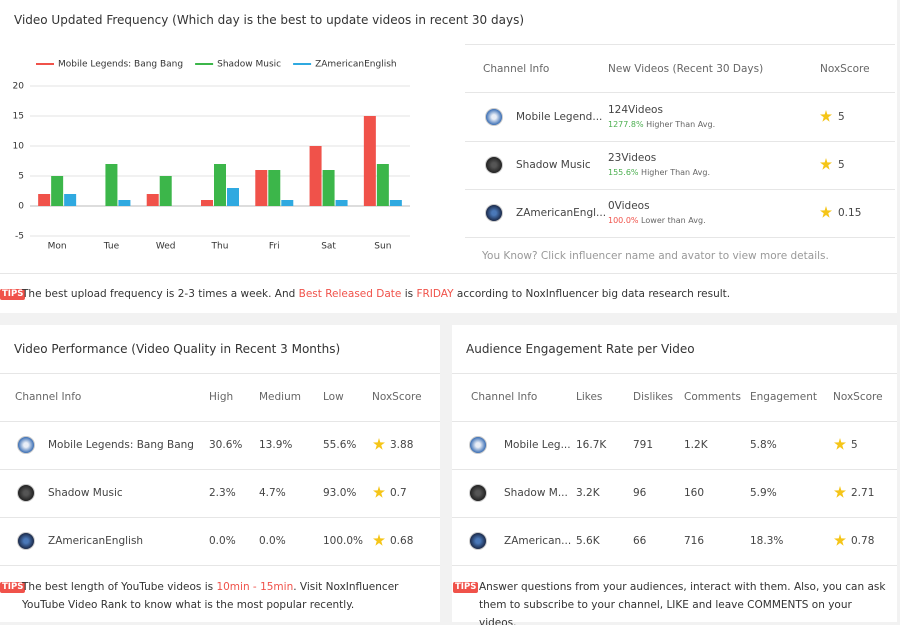 This screenshot has width=900, height=625. Describe the element at coordinates (18, 117) in the screenshot. I see `y-tick-label: 15` at that location.